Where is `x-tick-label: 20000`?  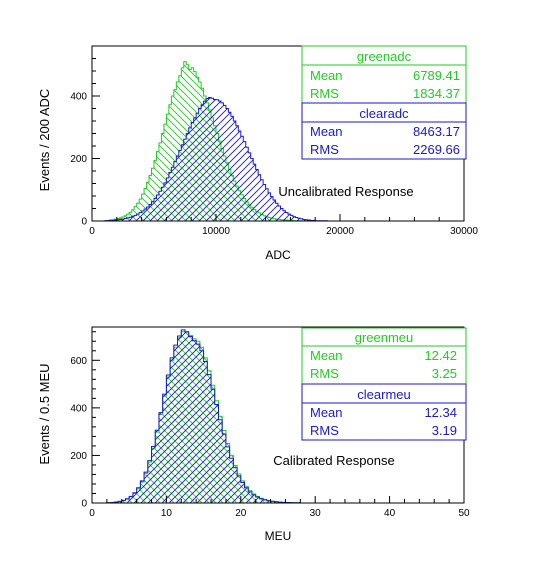 x-tick-label: 20000 is located at coordinates (340, 231).